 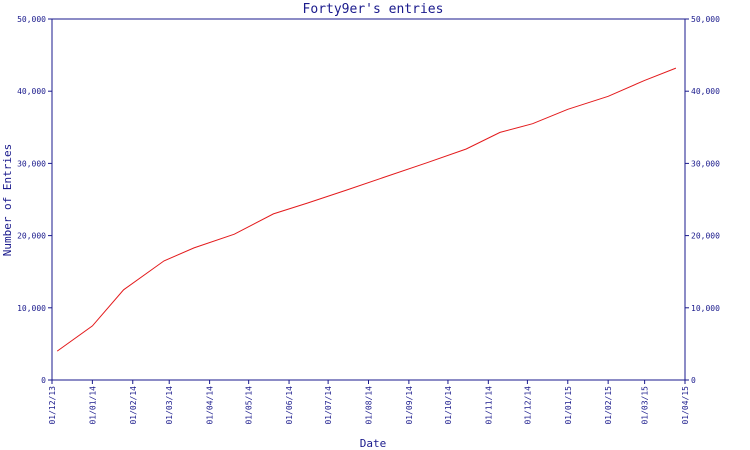 I want to click on x-tick-label: 01/04/15, so click(x=685, y=405).